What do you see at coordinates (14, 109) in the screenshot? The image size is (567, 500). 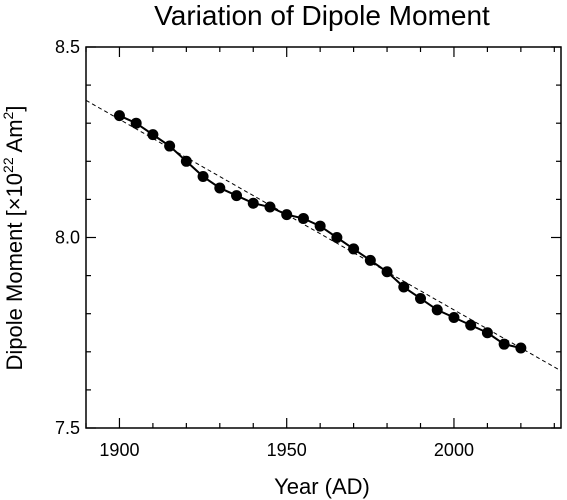 I see `y-axis-title-suffix: ]` at bounding box center [14, 109].